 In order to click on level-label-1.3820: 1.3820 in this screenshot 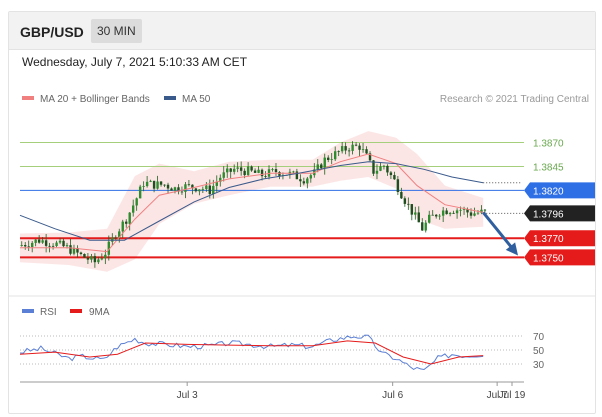, I will do `click(548, 191)`.